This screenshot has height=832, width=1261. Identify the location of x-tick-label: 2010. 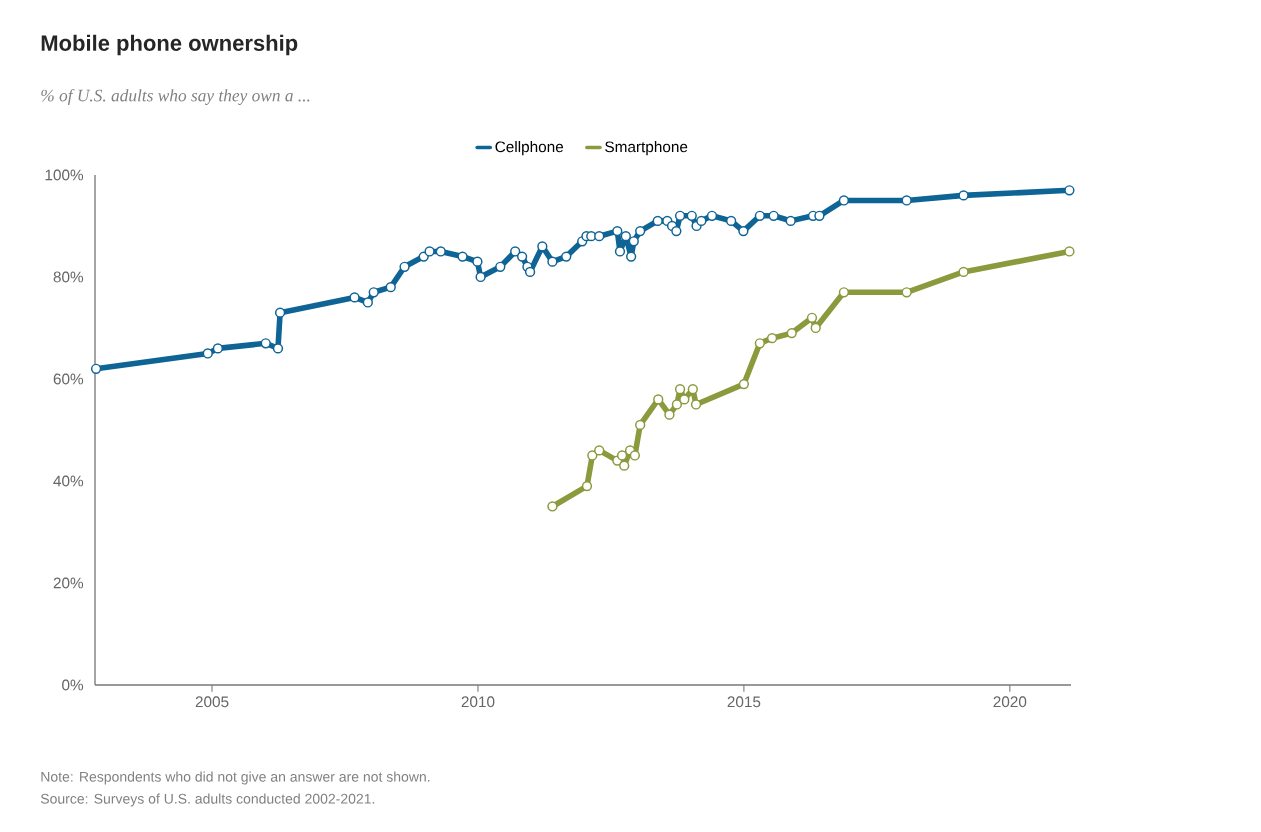
(478, 702).